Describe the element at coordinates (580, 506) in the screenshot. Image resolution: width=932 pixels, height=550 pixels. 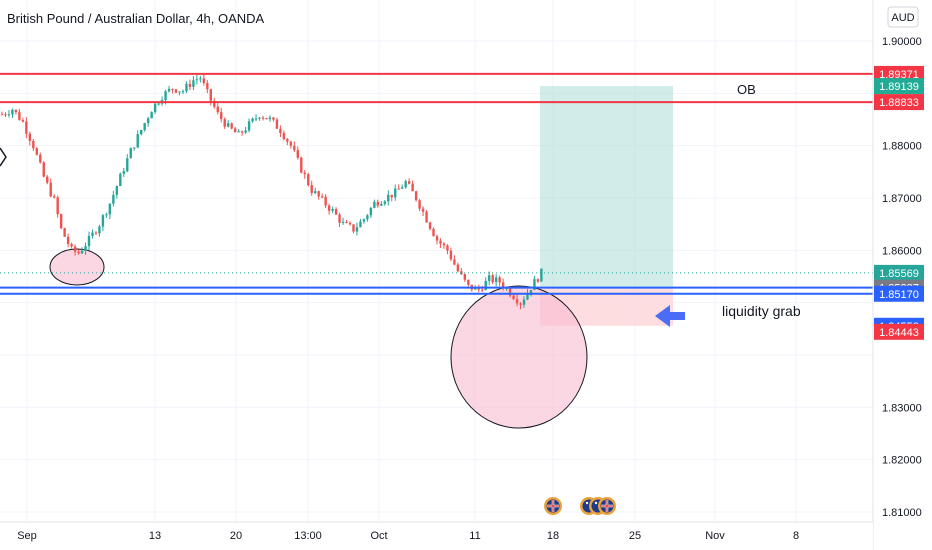
I see `event-icons` at that location.